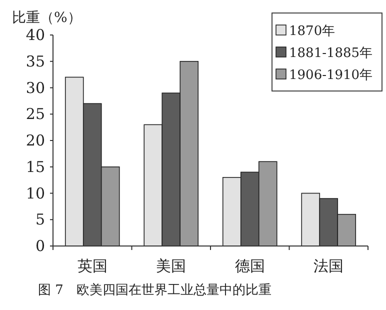 The width and height of the screenshot is (386, 310). What do you see at coordinates (155, 290) in the screenshot?
I see `text: 图 7 欧美四国在世界工业总量中的比重` at bounding box center [155, 290].